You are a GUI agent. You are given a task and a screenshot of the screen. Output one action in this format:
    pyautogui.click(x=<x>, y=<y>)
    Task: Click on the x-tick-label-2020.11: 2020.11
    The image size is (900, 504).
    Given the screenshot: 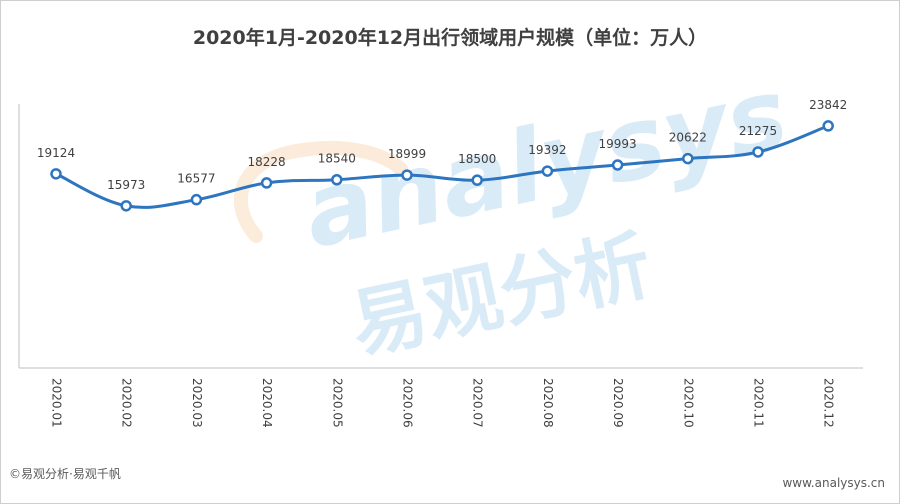 What is the action you would take?
    pyautogui.click(x=759, y=403)
    